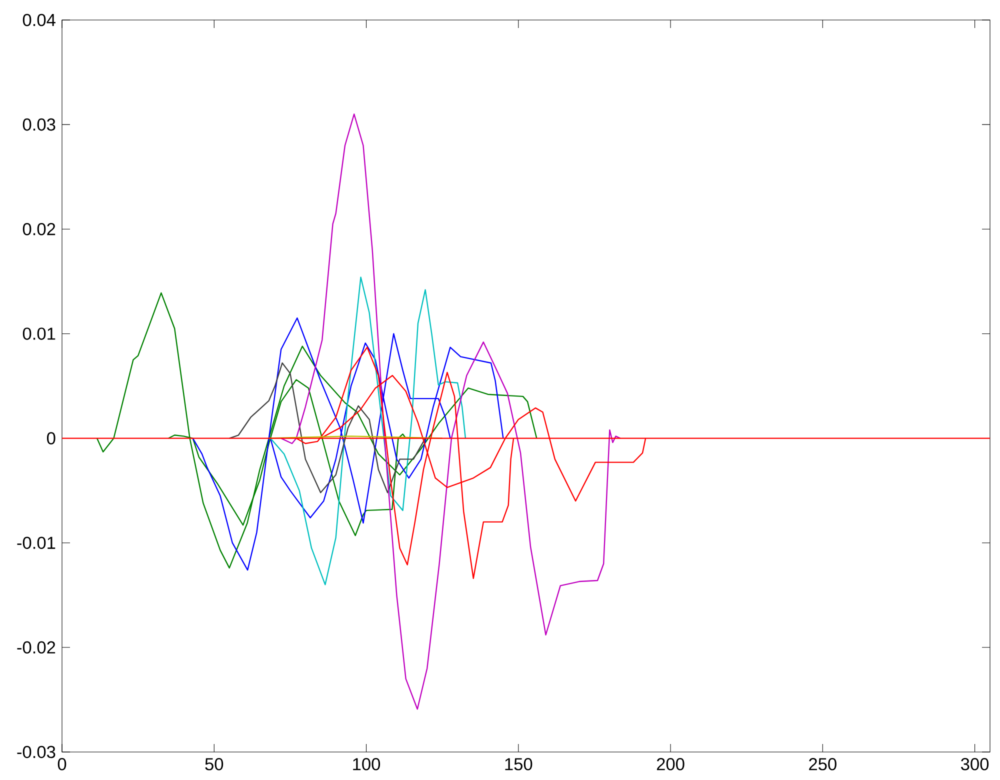  I want to click on y-tick-label: 0.02, so click(39, 229).